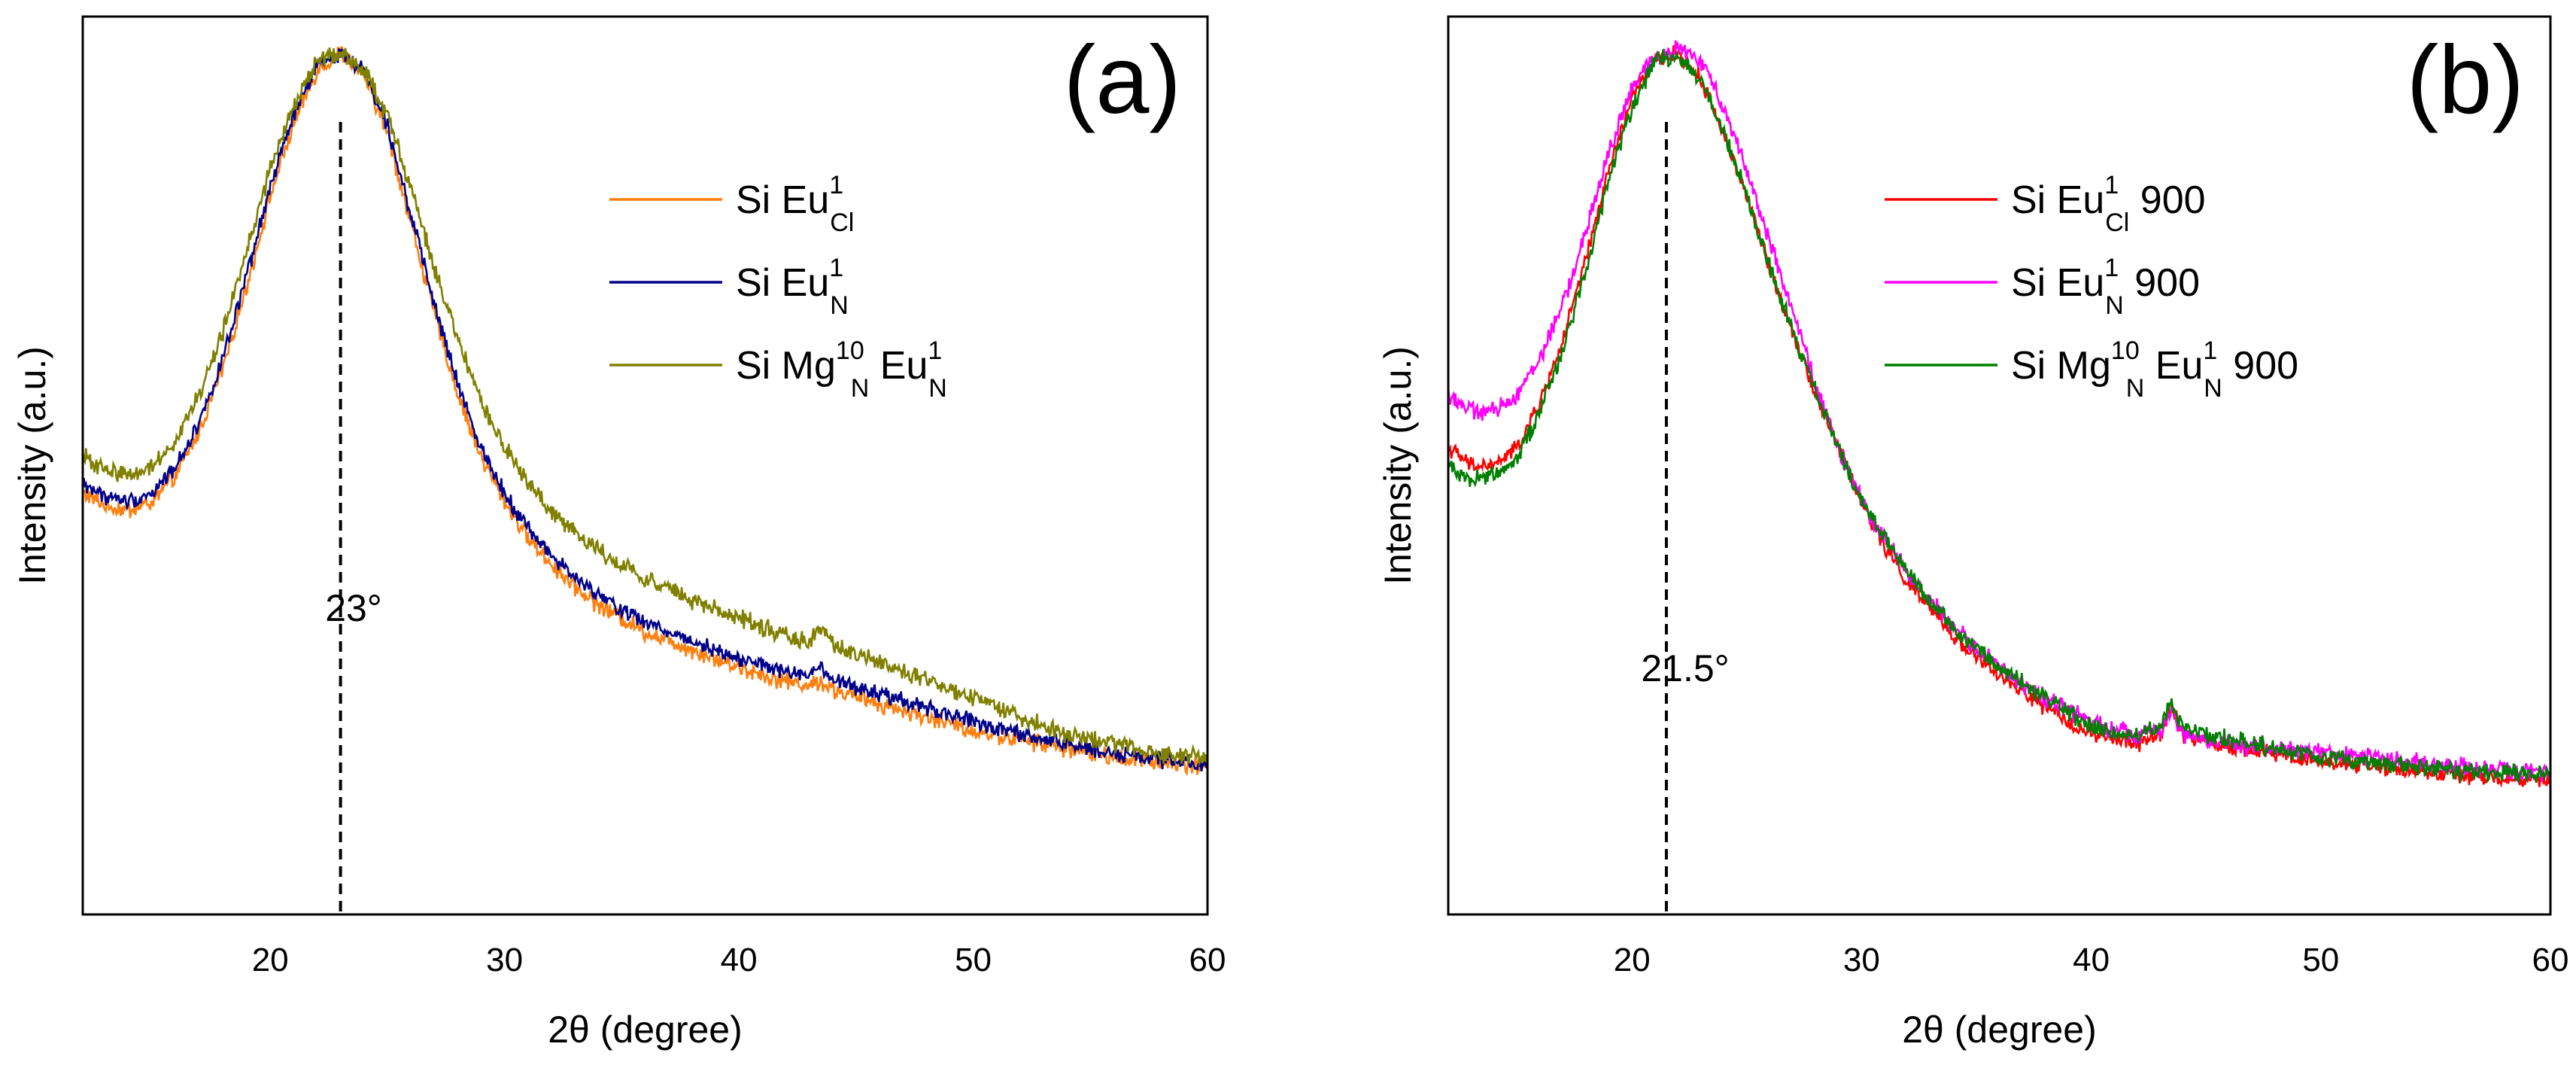 Image resolution: width=2576 pixels, height=1065 pixels. I want to click on x-tick-label-a-20: 20, so click(271, 960).